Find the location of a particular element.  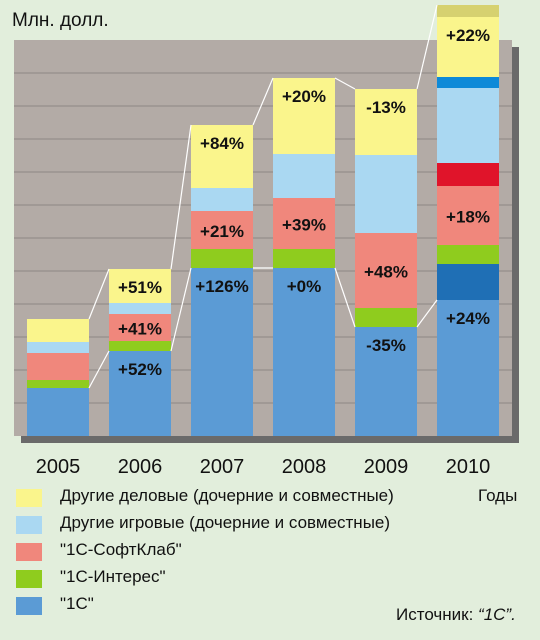

legend-label: Другие деловые (дочерние и совместные) is located at coordinates (227, 495).